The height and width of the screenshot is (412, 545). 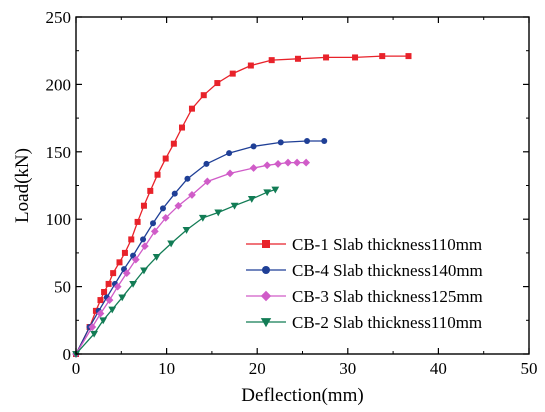 I want to click on y-tick-label: 200, so click(x=59, y=84).